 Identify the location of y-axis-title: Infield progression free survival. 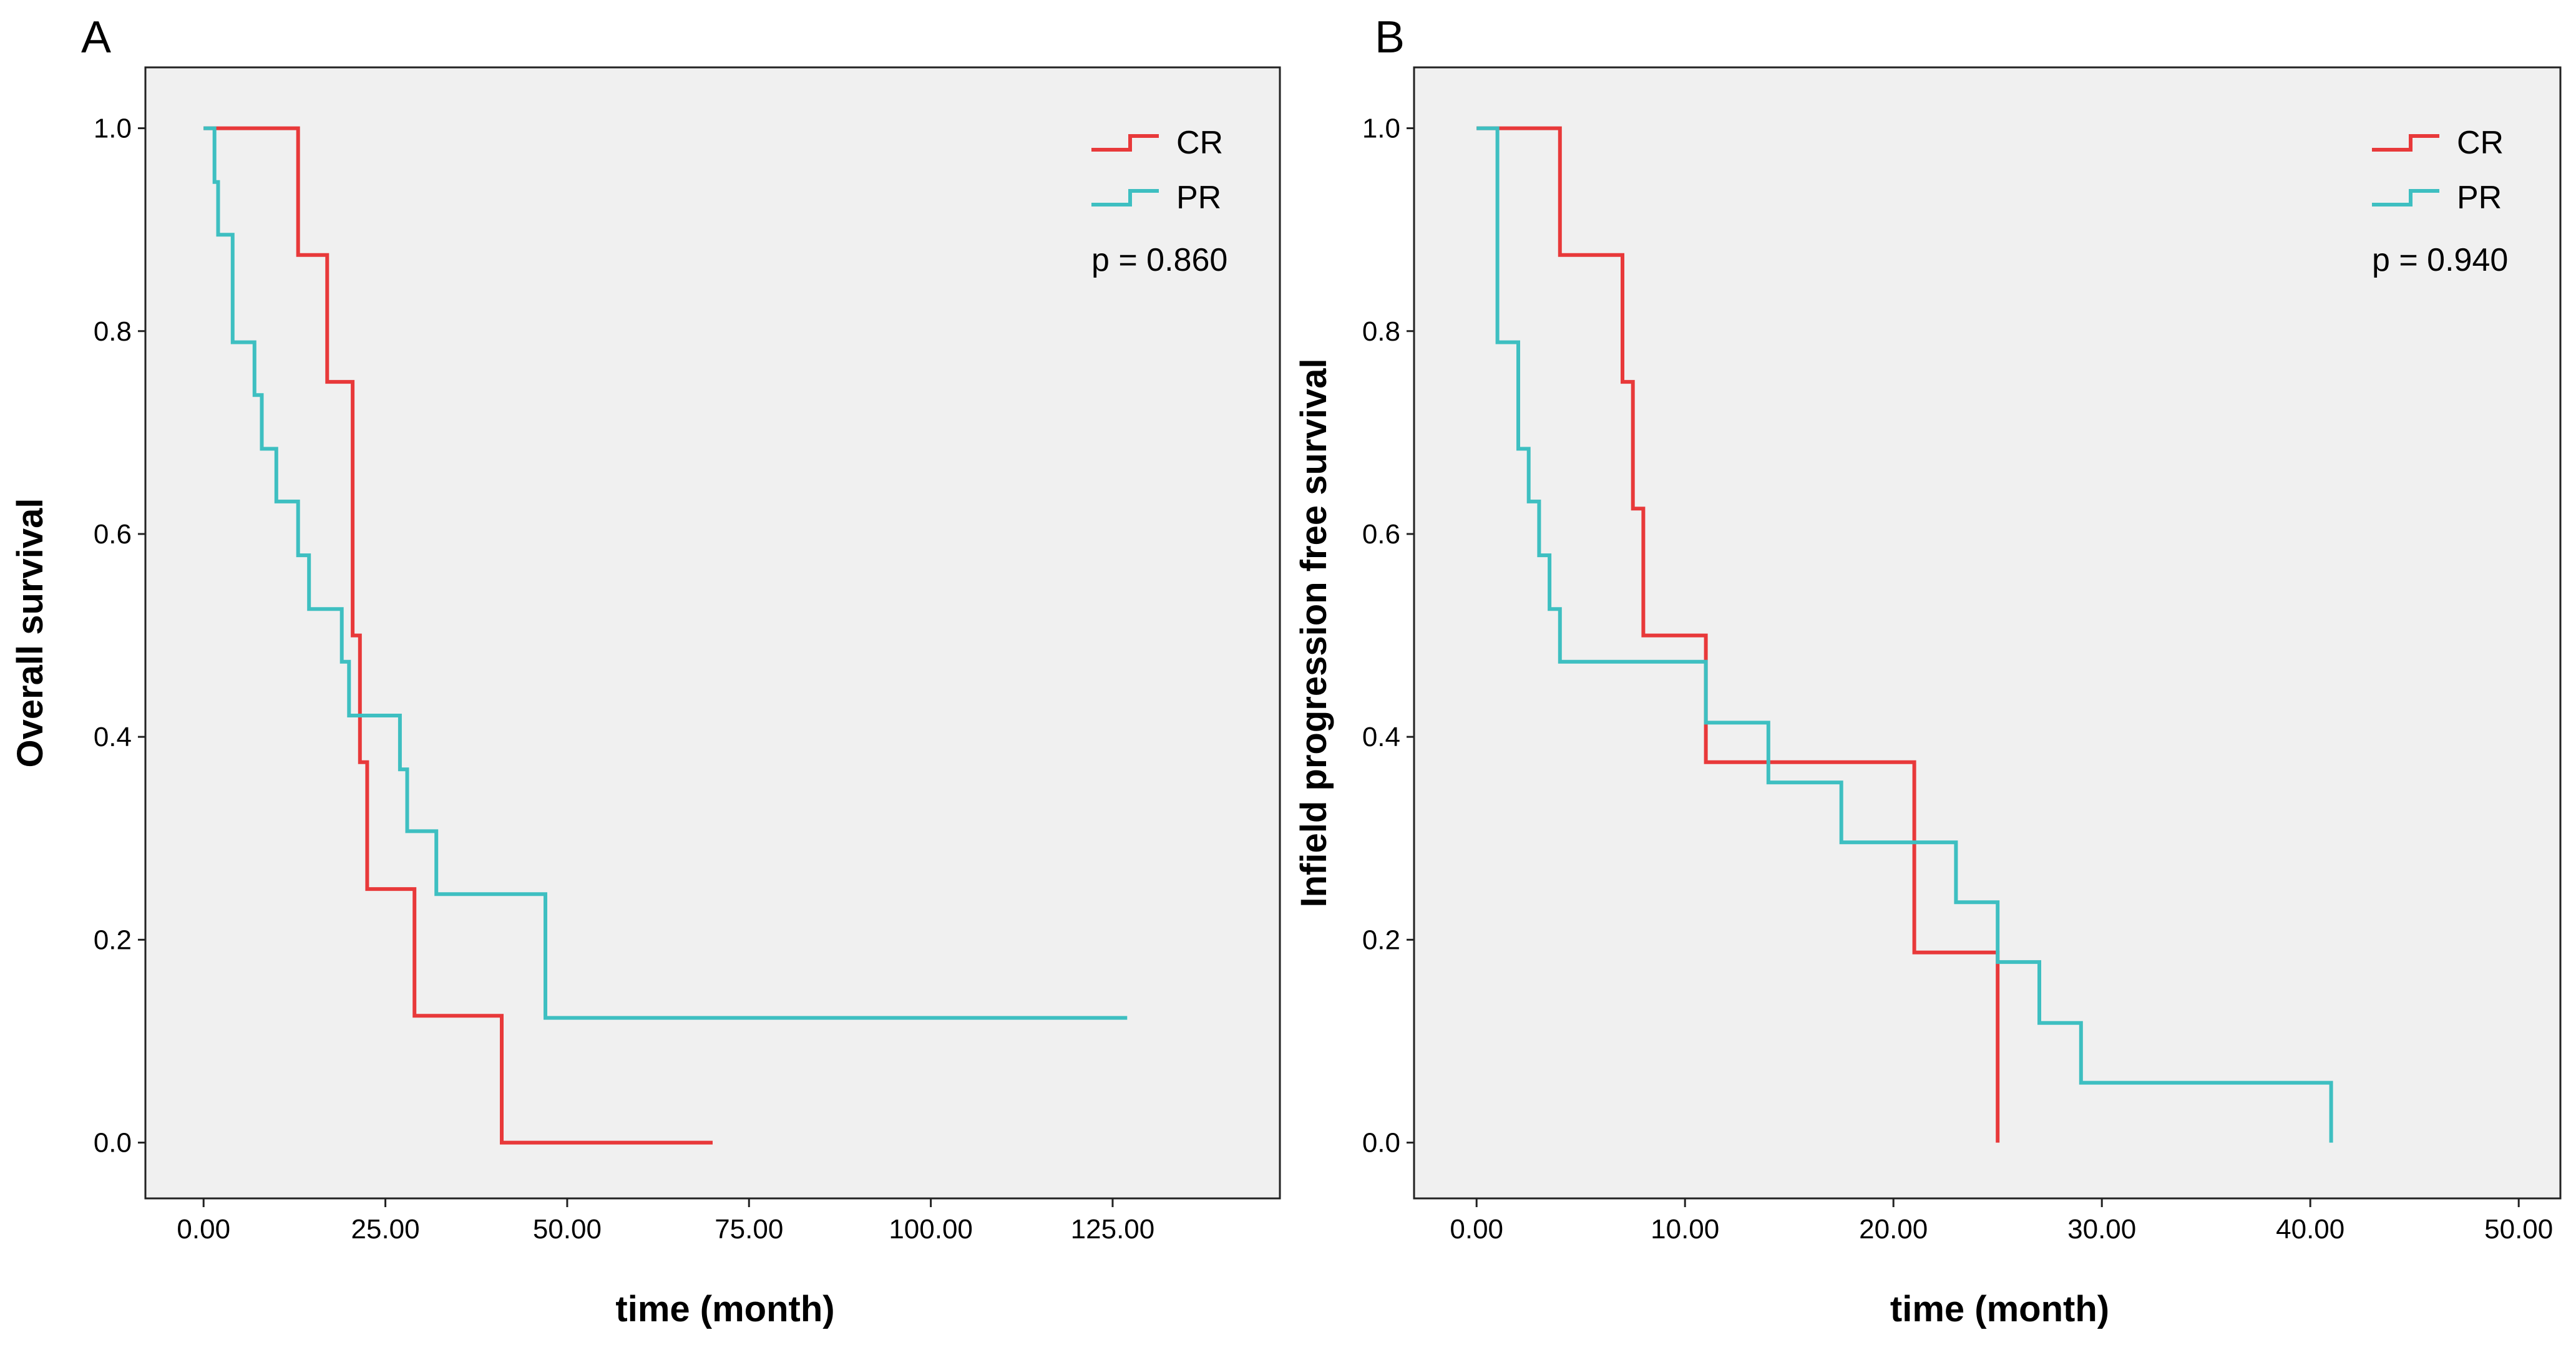
(1314, 633).